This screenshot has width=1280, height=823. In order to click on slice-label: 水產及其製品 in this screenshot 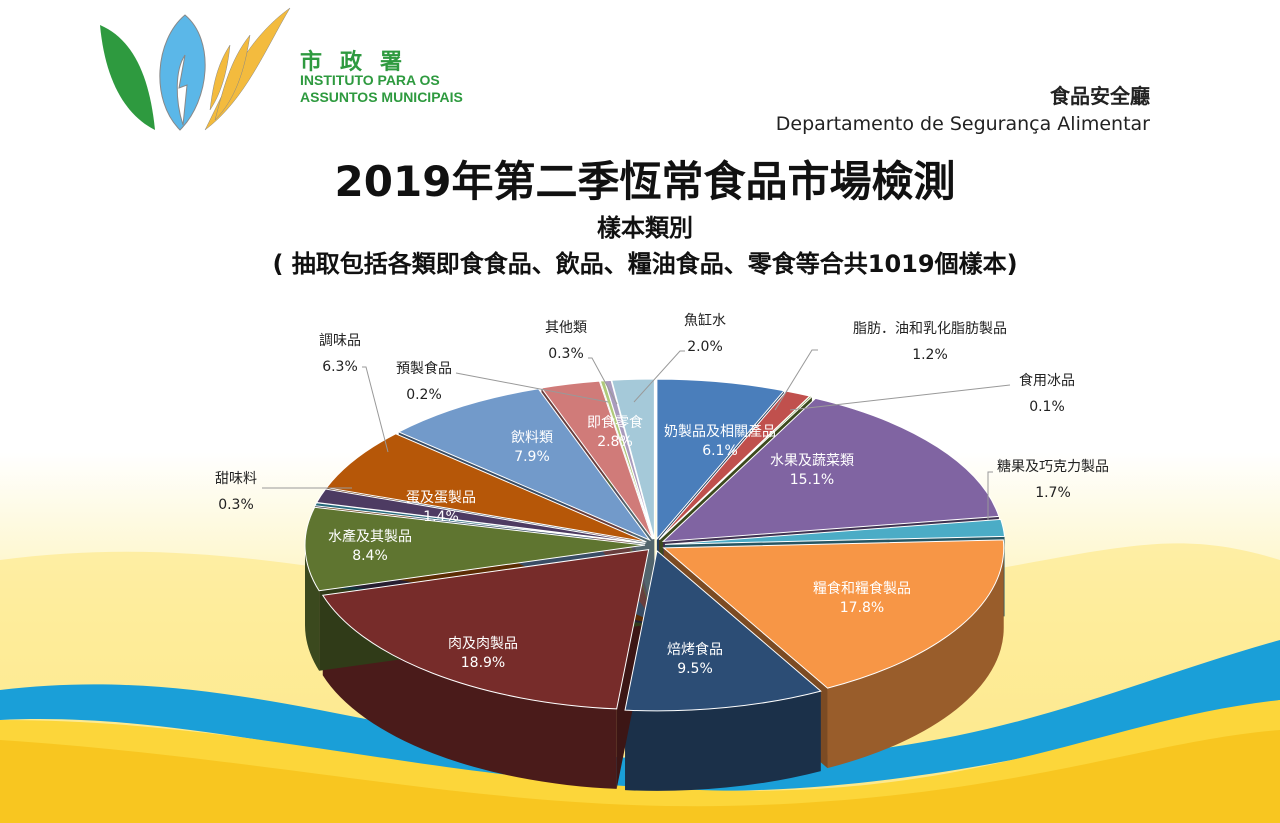, I will do `click(370, 537)`.